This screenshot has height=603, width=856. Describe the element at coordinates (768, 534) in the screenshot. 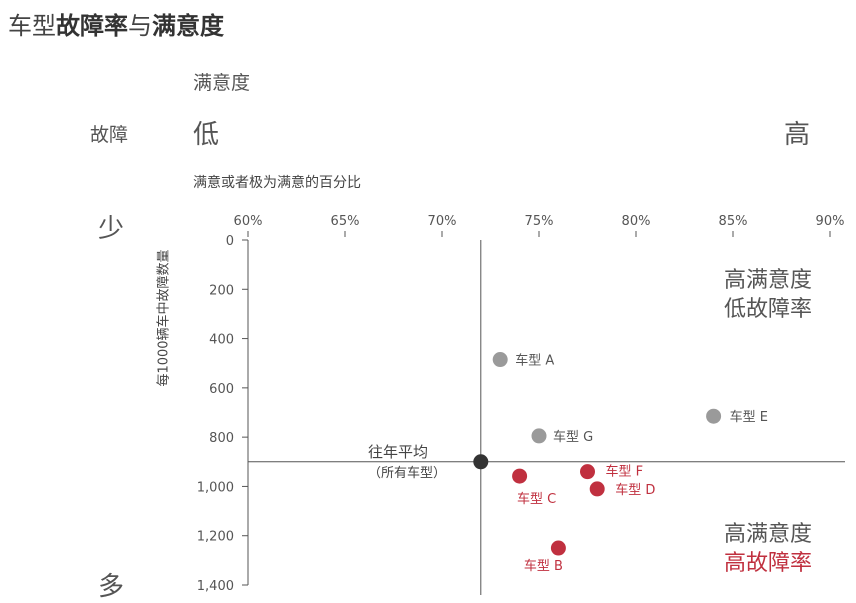

I see `quadrant-bottom-right-line1: 高满意度` at that location.